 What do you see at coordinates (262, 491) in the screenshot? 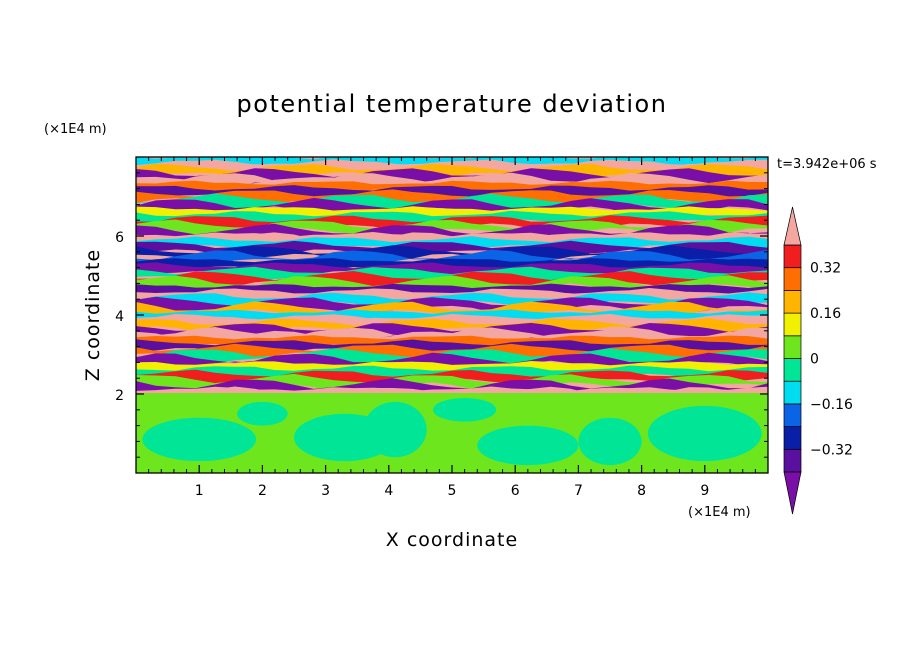
I see `x-tick-label: 2` at bounding box center [262, 491].